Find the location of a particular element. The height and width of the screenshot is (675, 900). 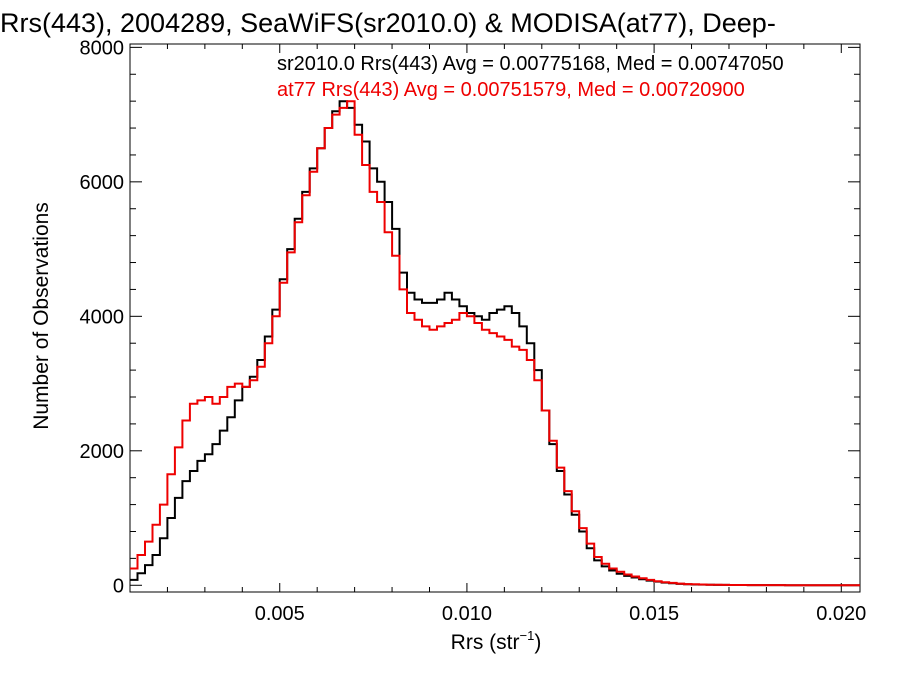

y-tick-label: 0 is located at coordinates (118, 586).